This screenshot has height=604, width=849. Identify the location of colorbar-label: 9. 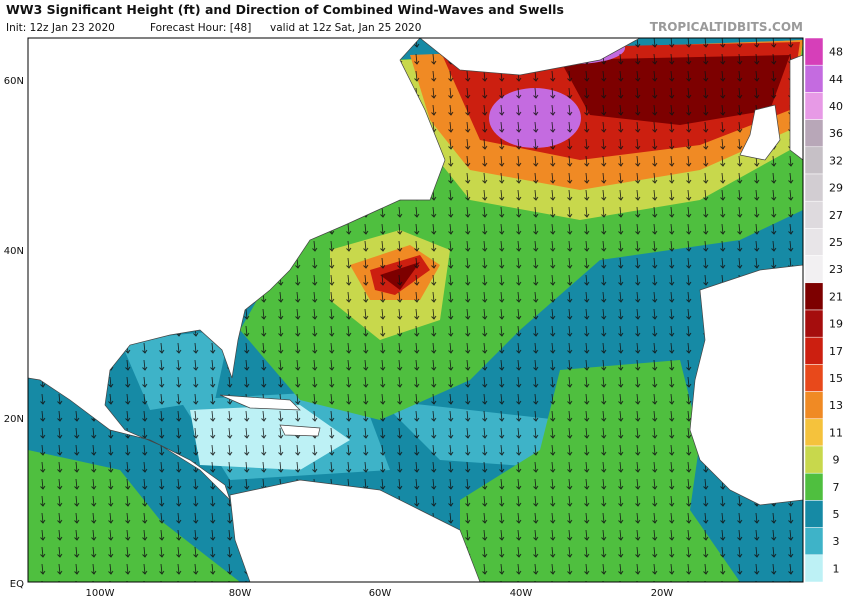
(836, 460).